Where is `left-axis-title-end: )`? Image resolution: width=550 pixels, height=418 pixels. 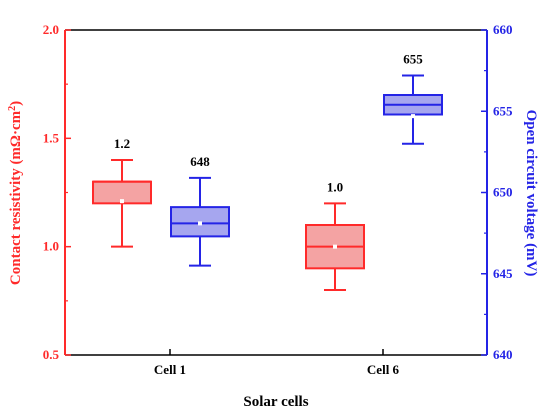 left-axis-title-end: ) is located at coordinates (16, 103).